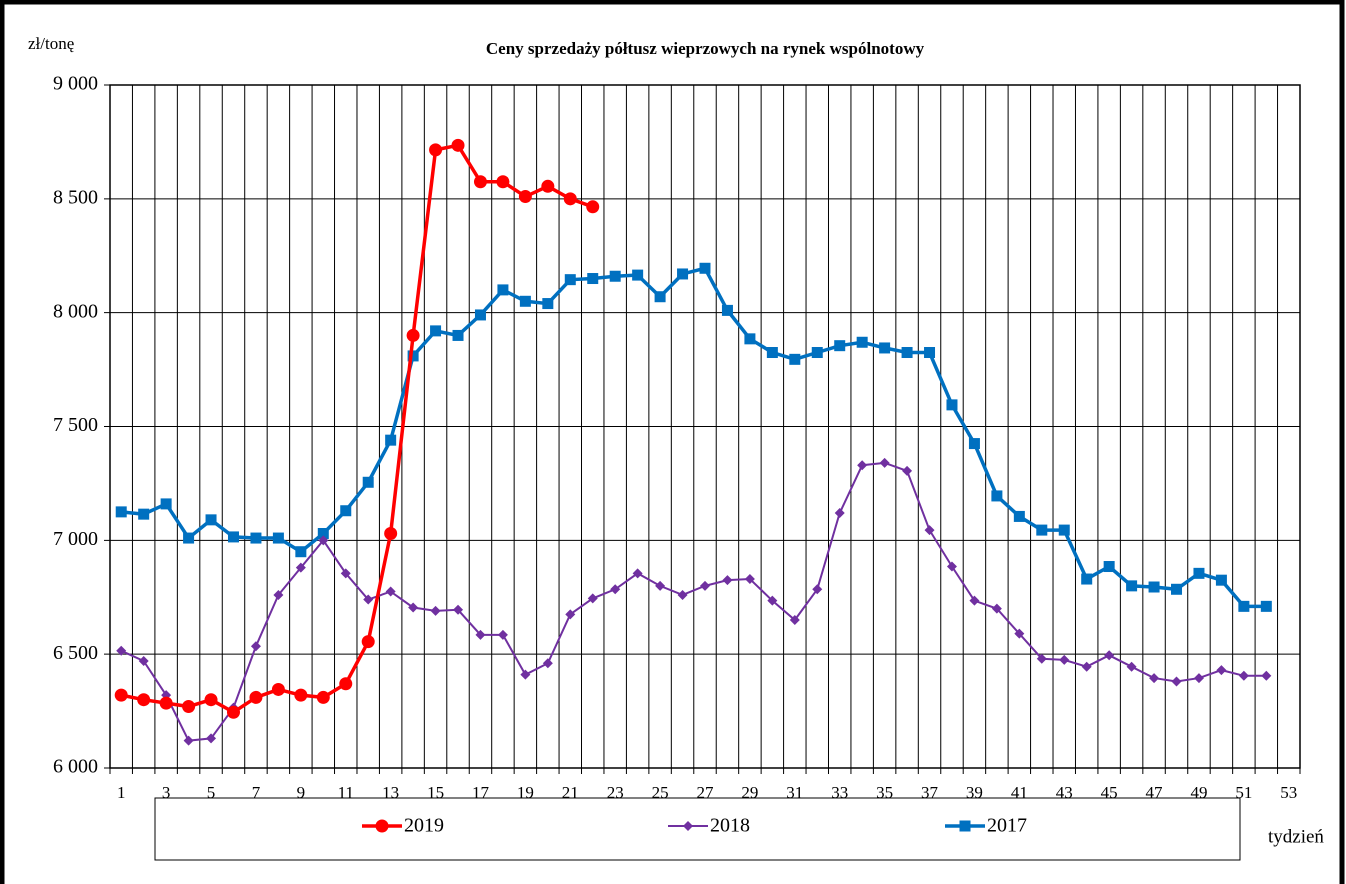  I want to click on x-tick-label: 11, so click(346, 792).